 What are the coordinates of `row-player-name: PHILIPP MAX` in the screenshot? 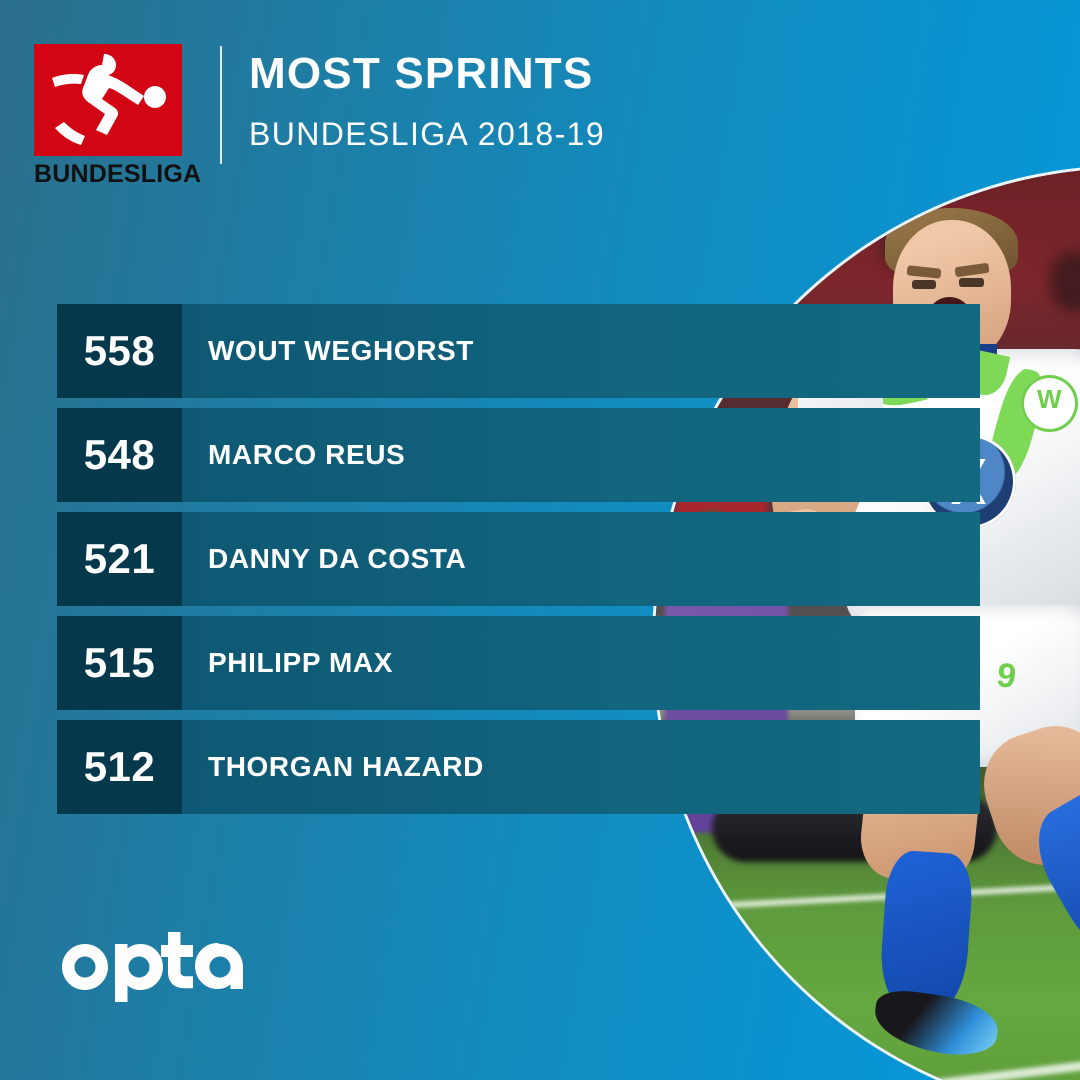 It's located at (301, 662).